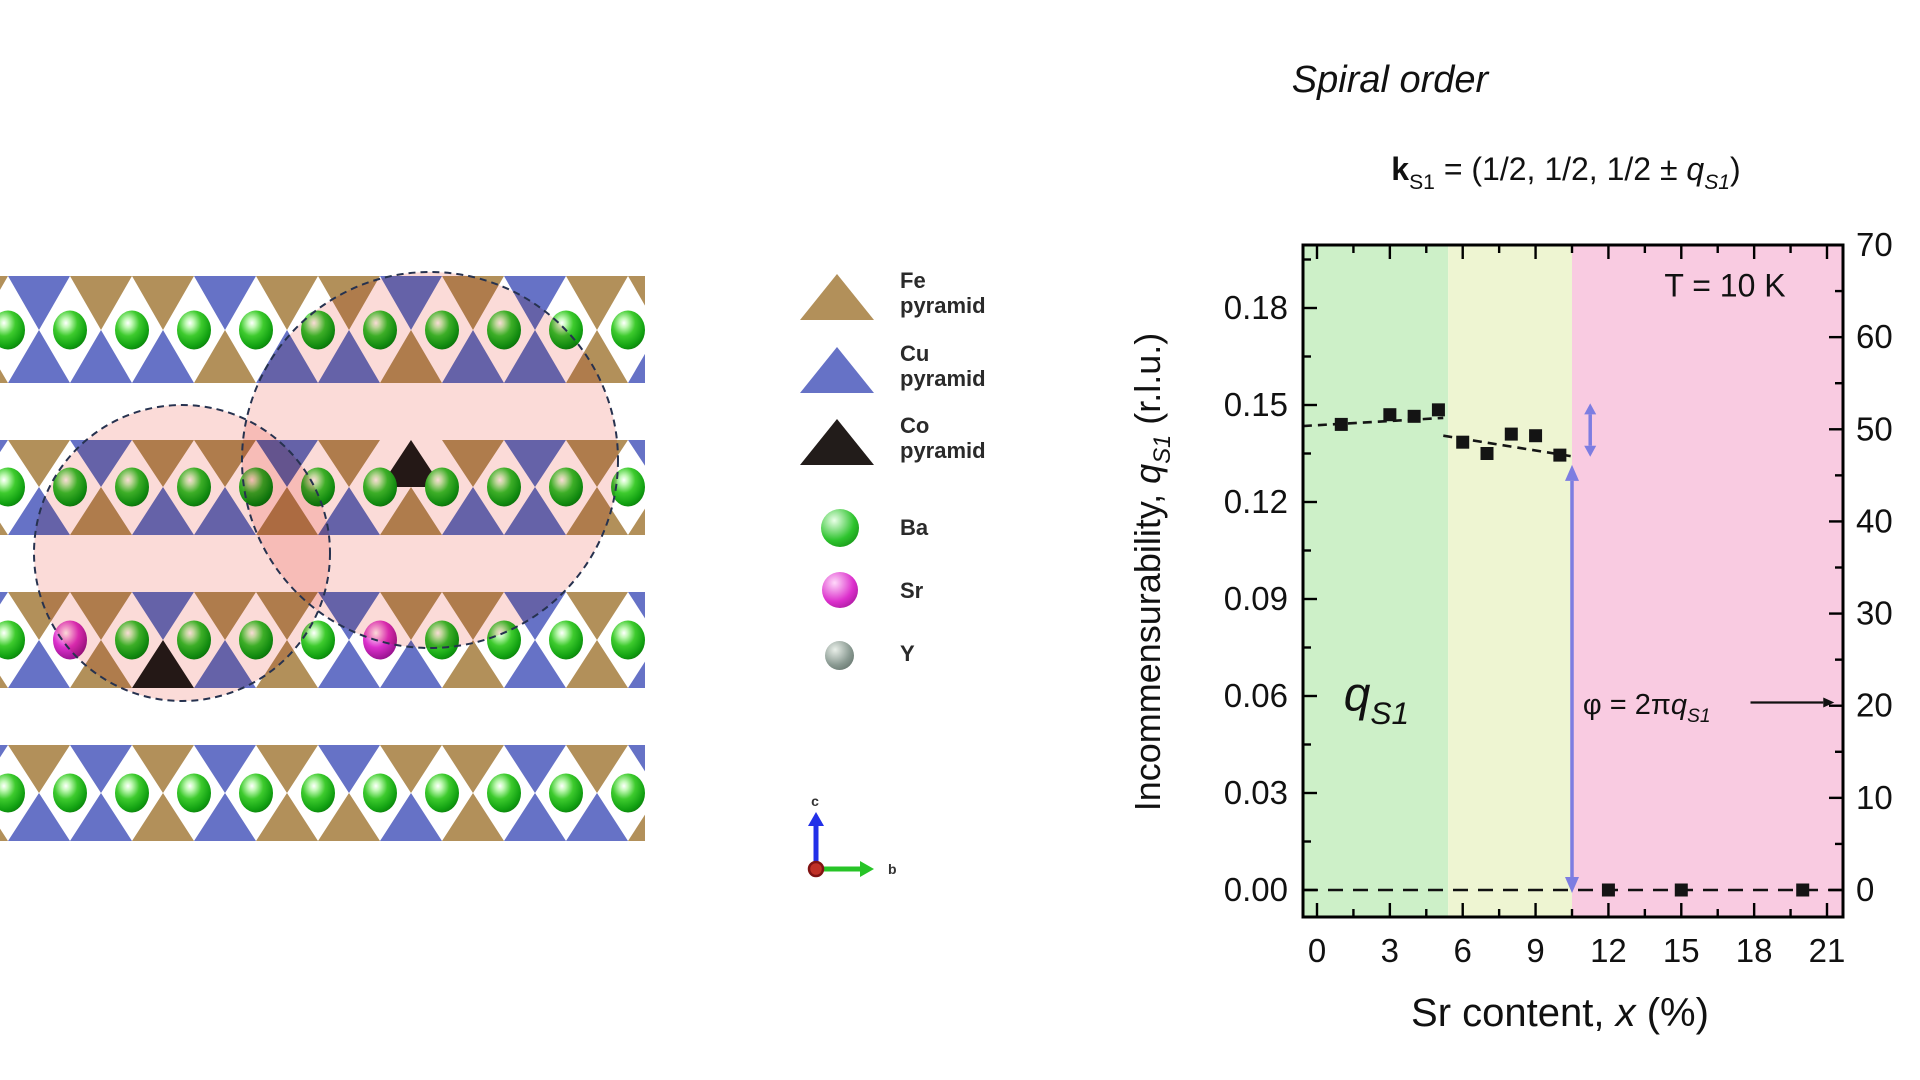 The width and height of the screenshot is (1920, 1080). Describe the element at coordinates (1256, 792) in the screenshot. I see `y-tick-label: 0.03` at that location.